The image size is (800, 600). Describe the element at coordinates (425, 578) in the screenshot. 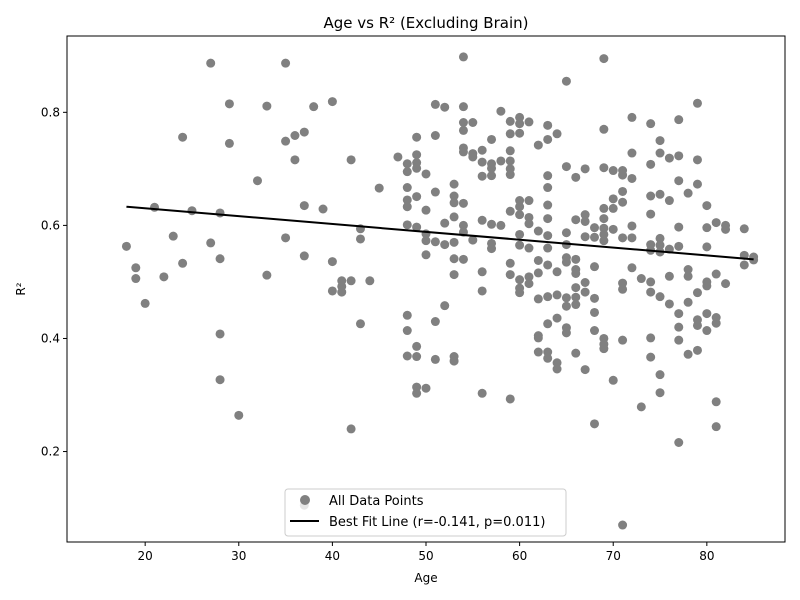

I see `x-axis-label: Age` at that location.